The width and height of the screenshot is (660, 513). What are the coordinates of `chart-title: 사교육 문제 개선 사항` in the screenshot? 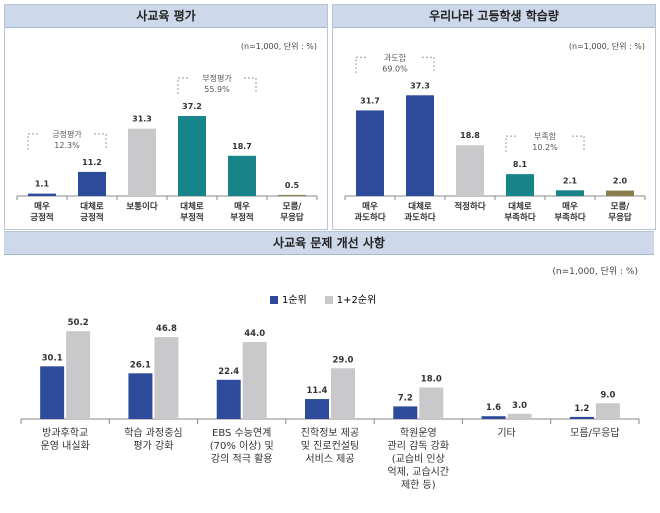 It's located at (329, 243).